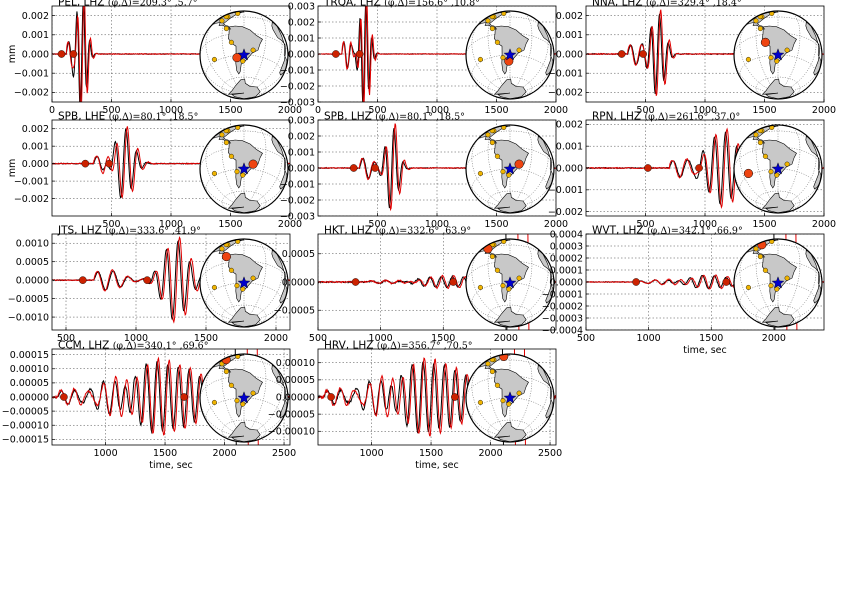 This screenshot has width=842, height=595. I want to click on y-tick-label: −0.0010, so click(28, 317).